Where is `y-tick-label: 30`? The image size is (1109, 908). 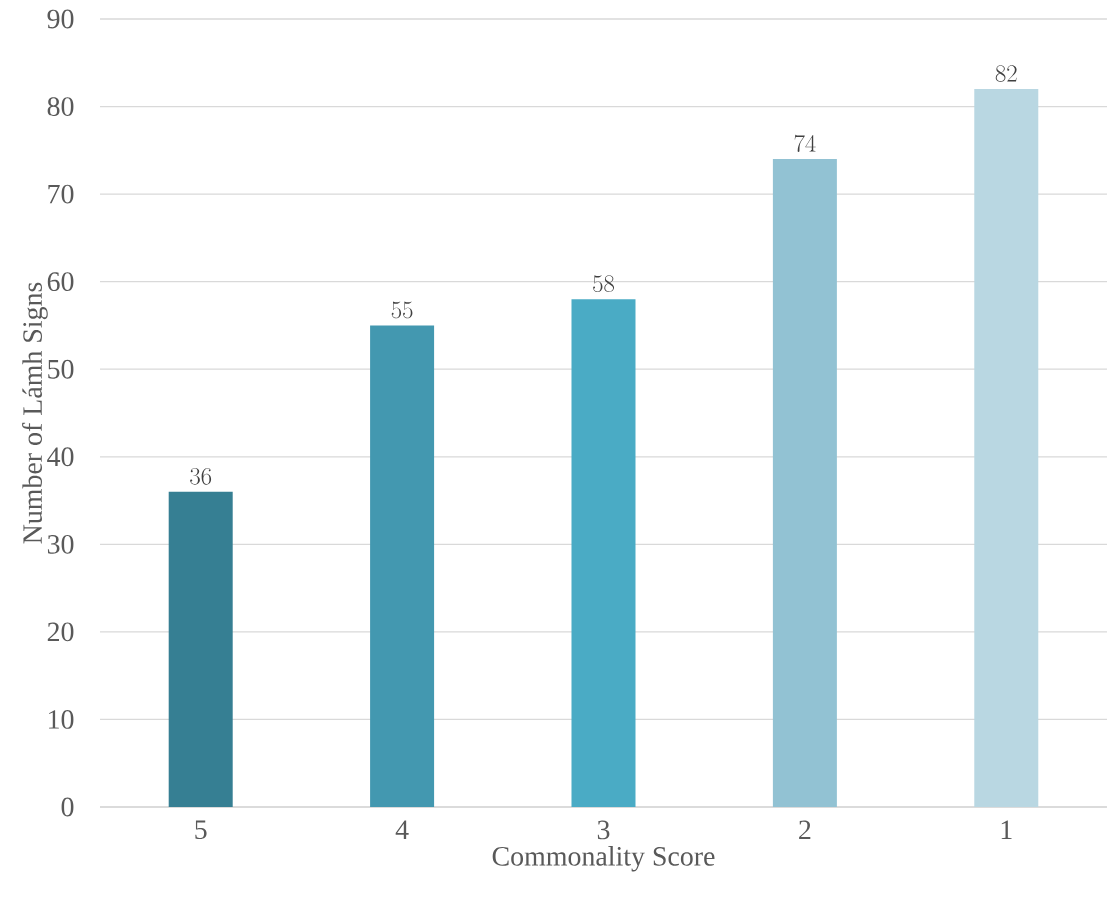 y-tick-label: 30 is located at coordinates (60, 544).